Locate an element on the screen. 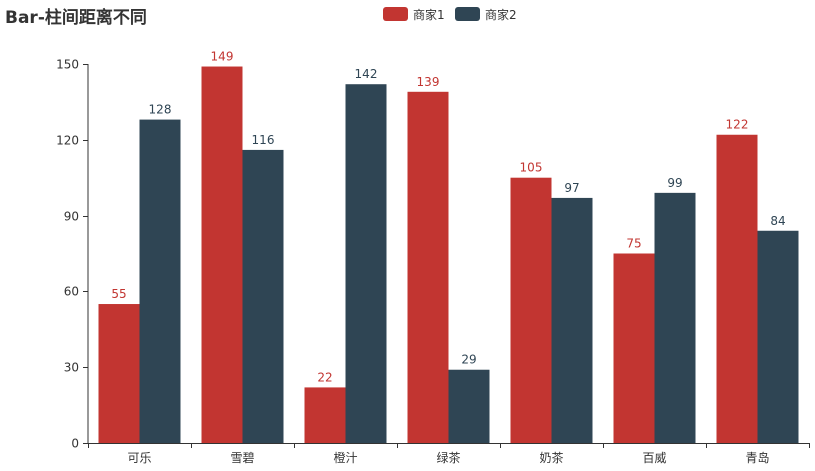 This screenshot has width=815, height=471. data-label: 75 is located at coordinates (633, 244).